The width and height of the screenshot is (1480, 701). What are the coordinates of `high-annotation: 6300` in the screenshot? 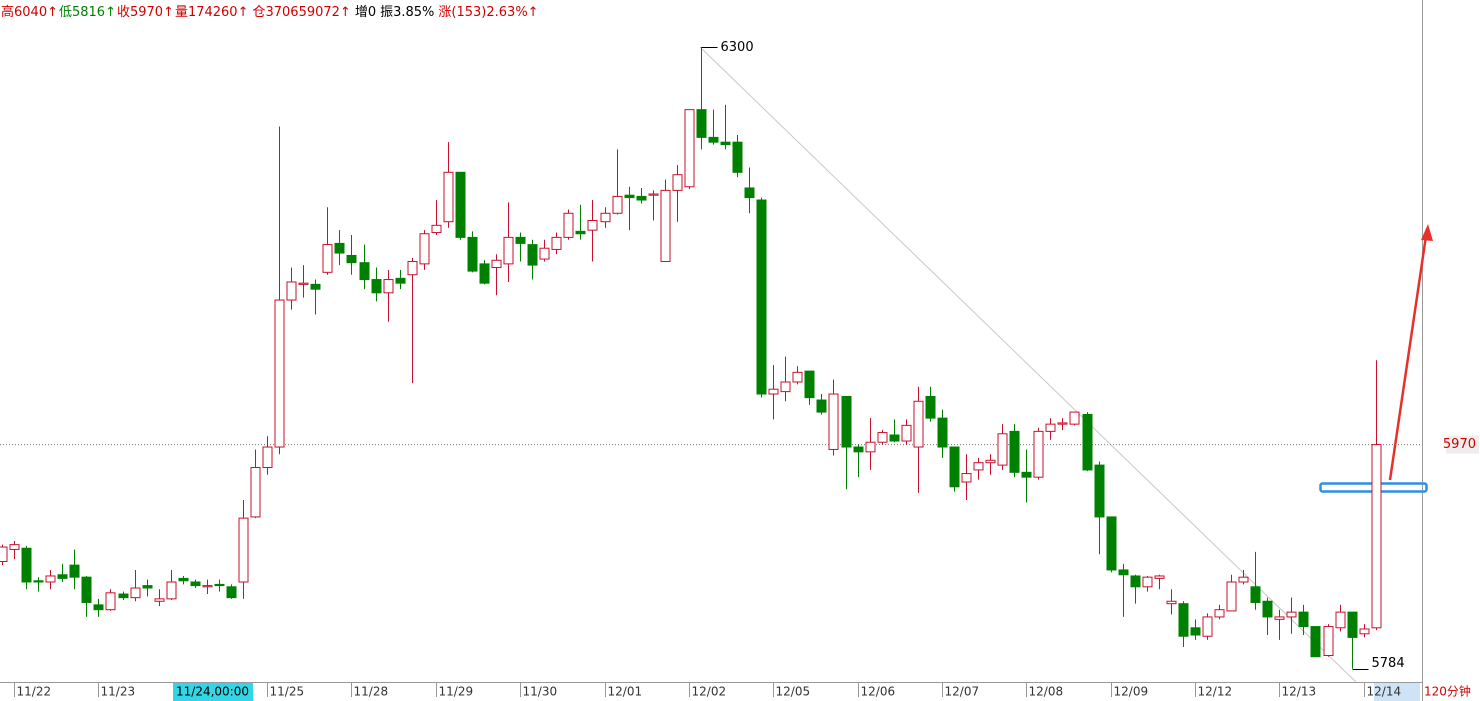 It's located at (737, 47).